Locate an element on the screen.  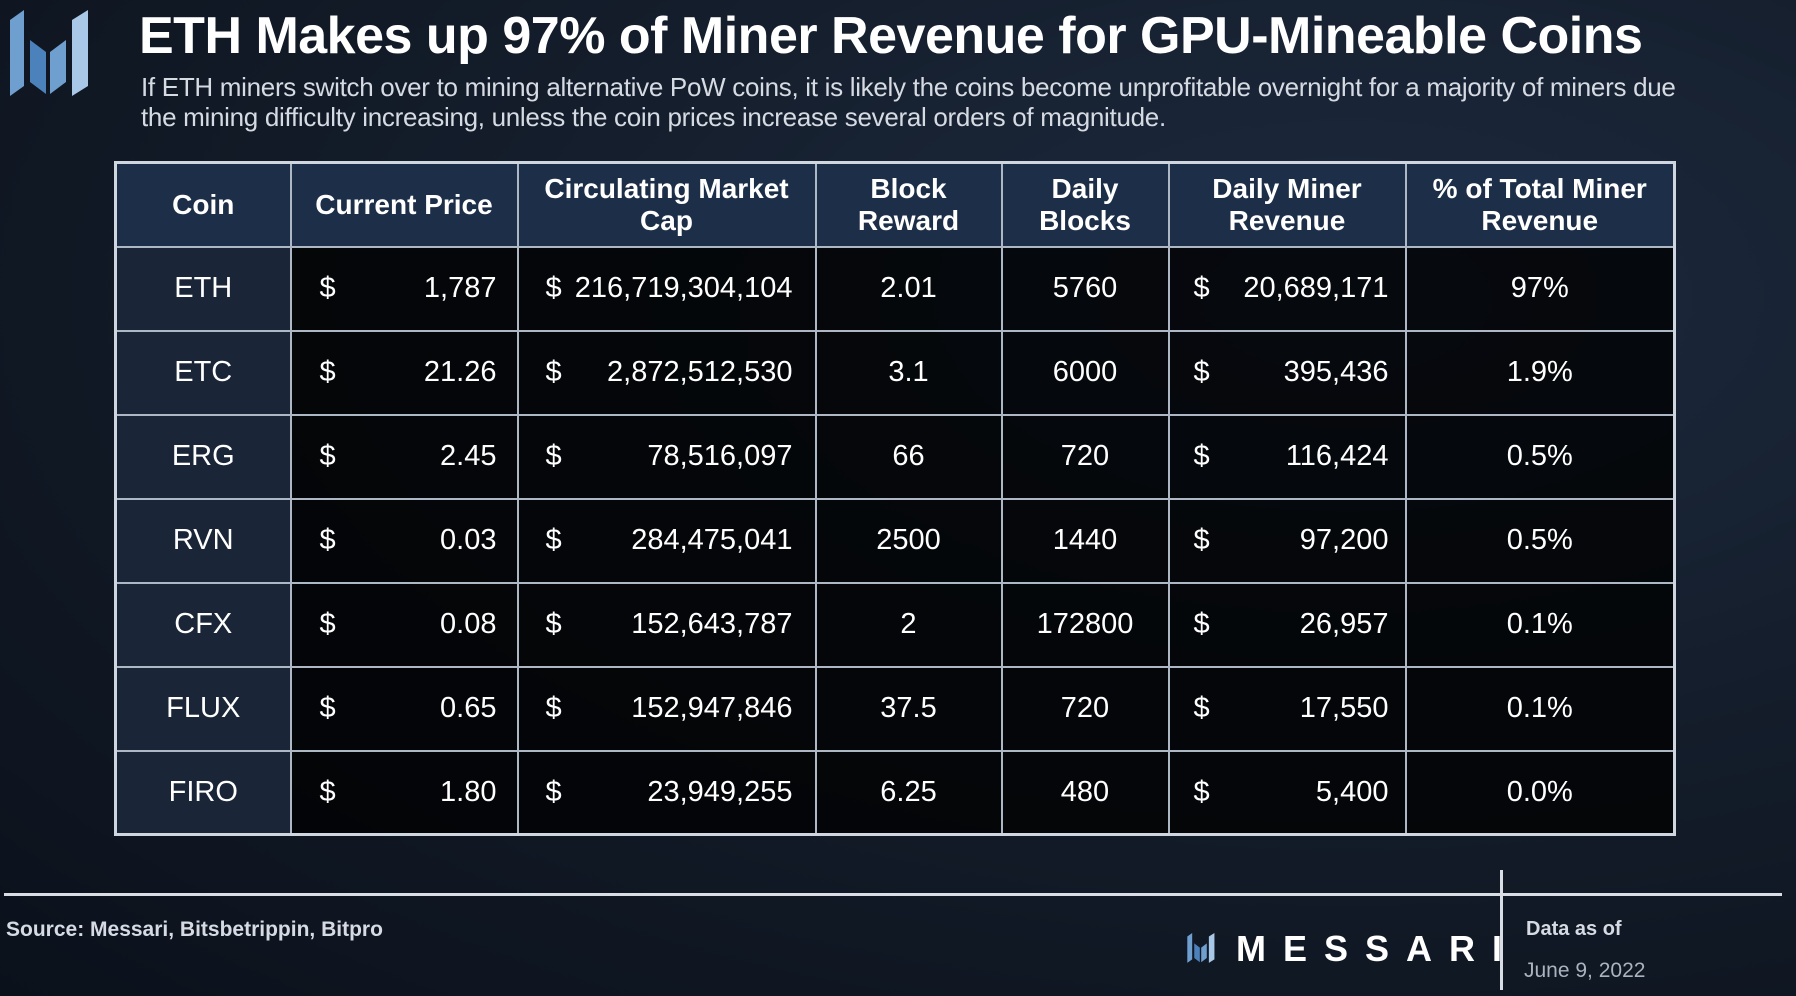
current-price-number: 0.65 is located at coordinates (468, 708).